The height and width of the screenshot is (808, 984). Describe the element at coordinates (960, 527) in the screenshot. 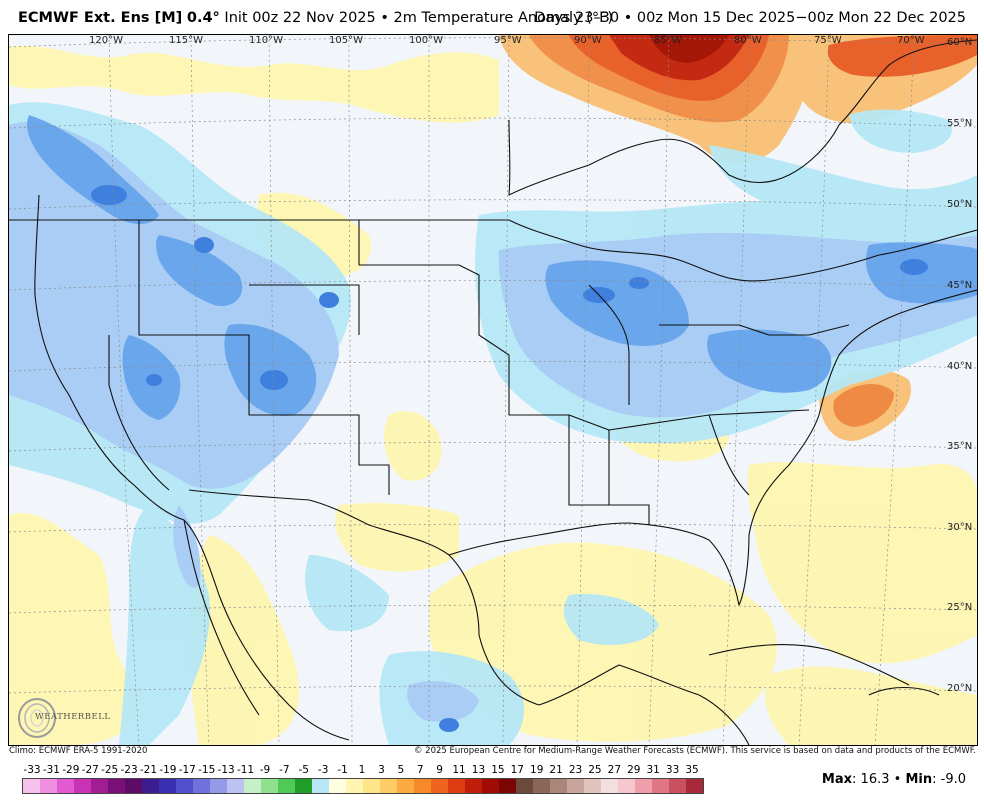

I see `lat-label: 30°N` at that location.